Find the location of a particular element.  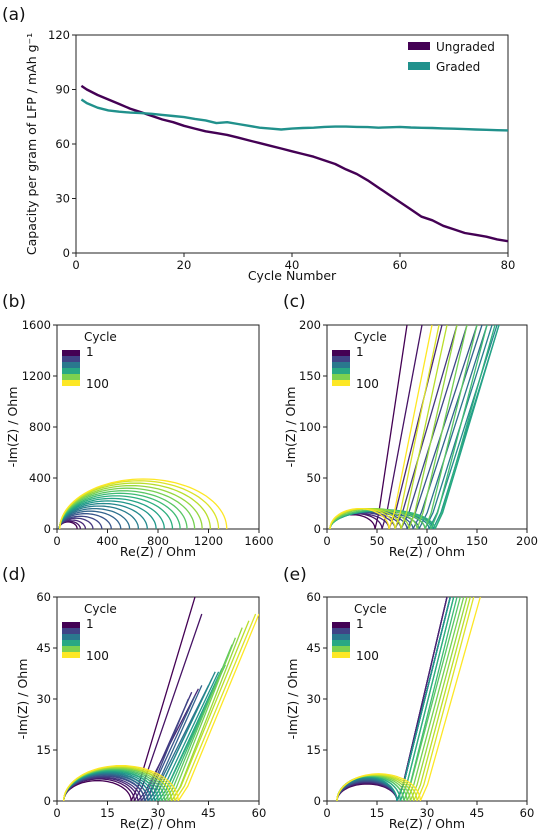

x-tick-label: 400 is located at coordinates (108, 541).